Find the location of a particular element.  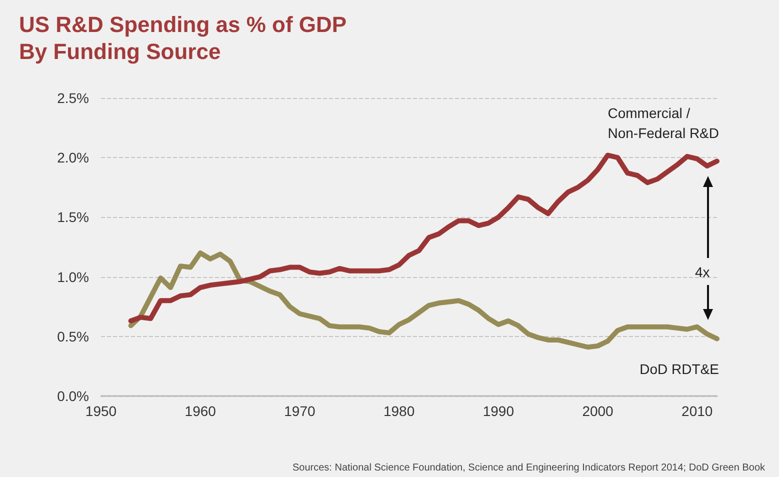

y-tick-label: 2.5% is located at coordinates (73, 98).